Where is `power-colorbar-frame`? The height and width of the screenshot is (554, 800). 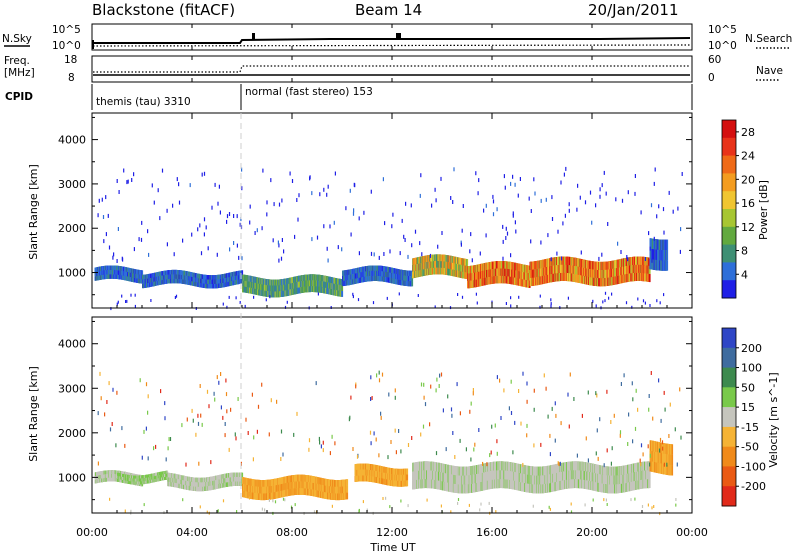 power-colorbar-frame is located at coordinates (729, 209).